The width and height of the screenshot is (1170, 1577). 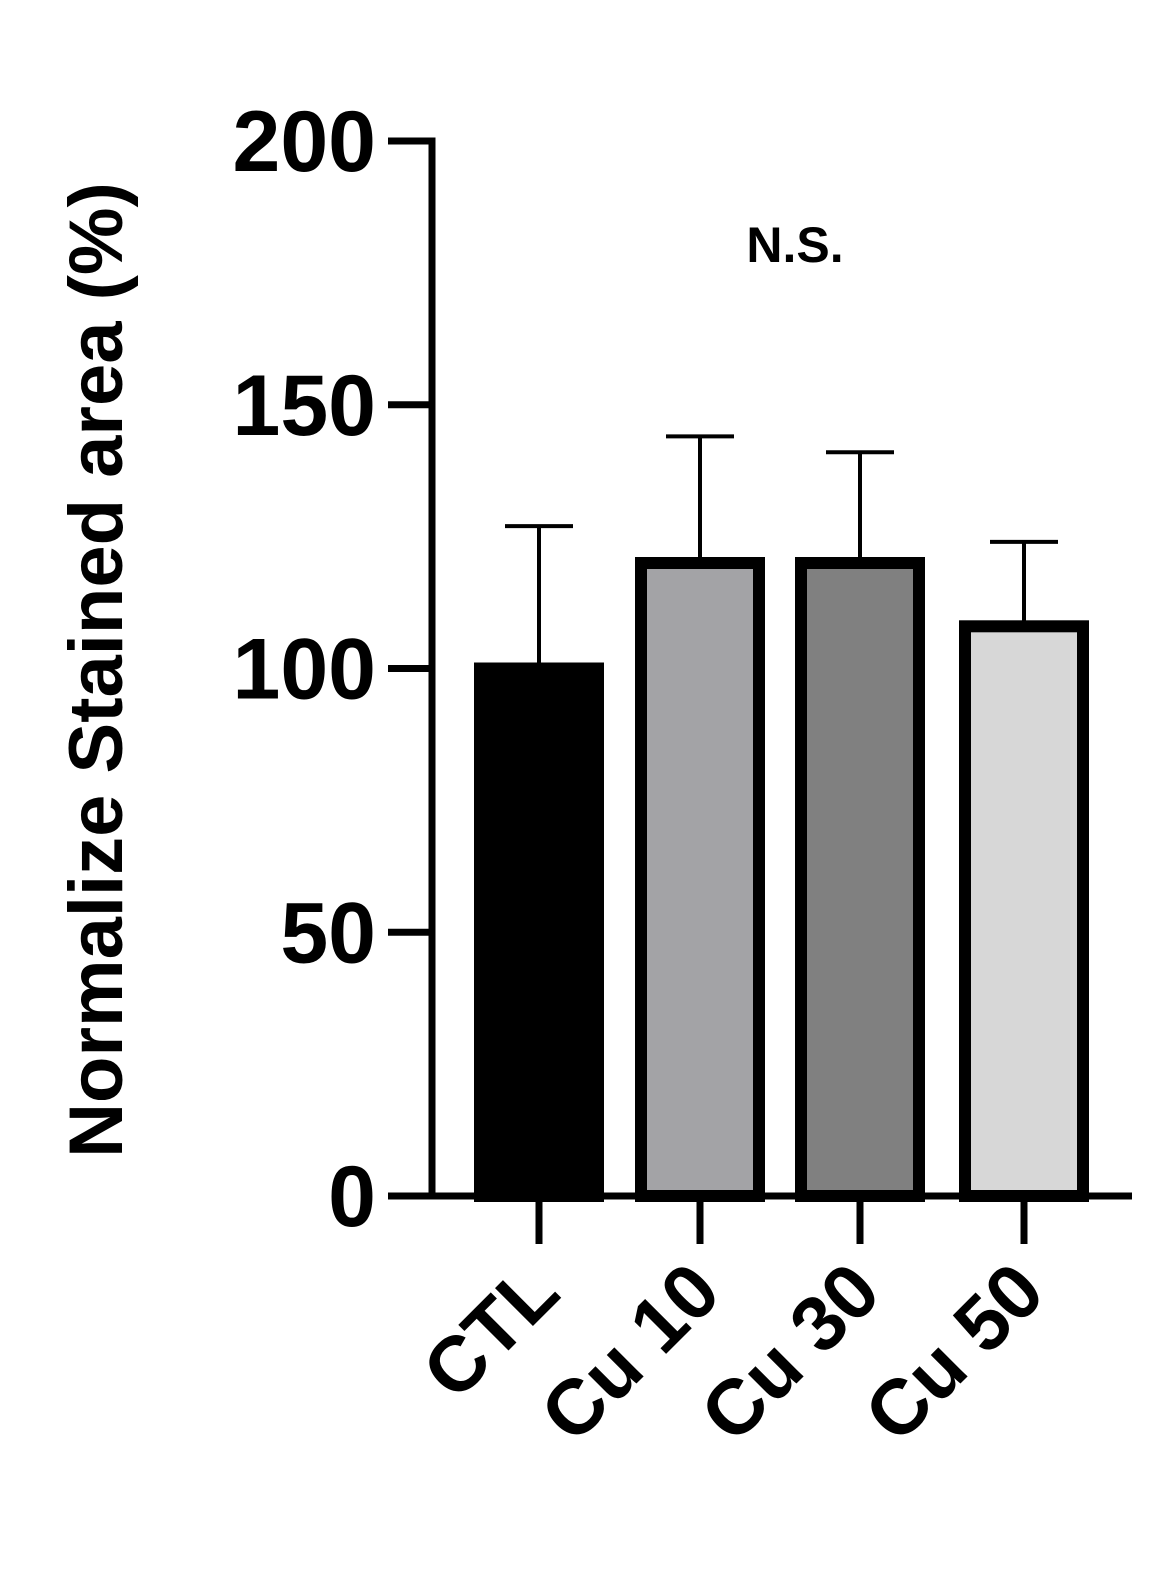 I want to click on x-tick-label: Cu 10, so click(x=630, y=1352).